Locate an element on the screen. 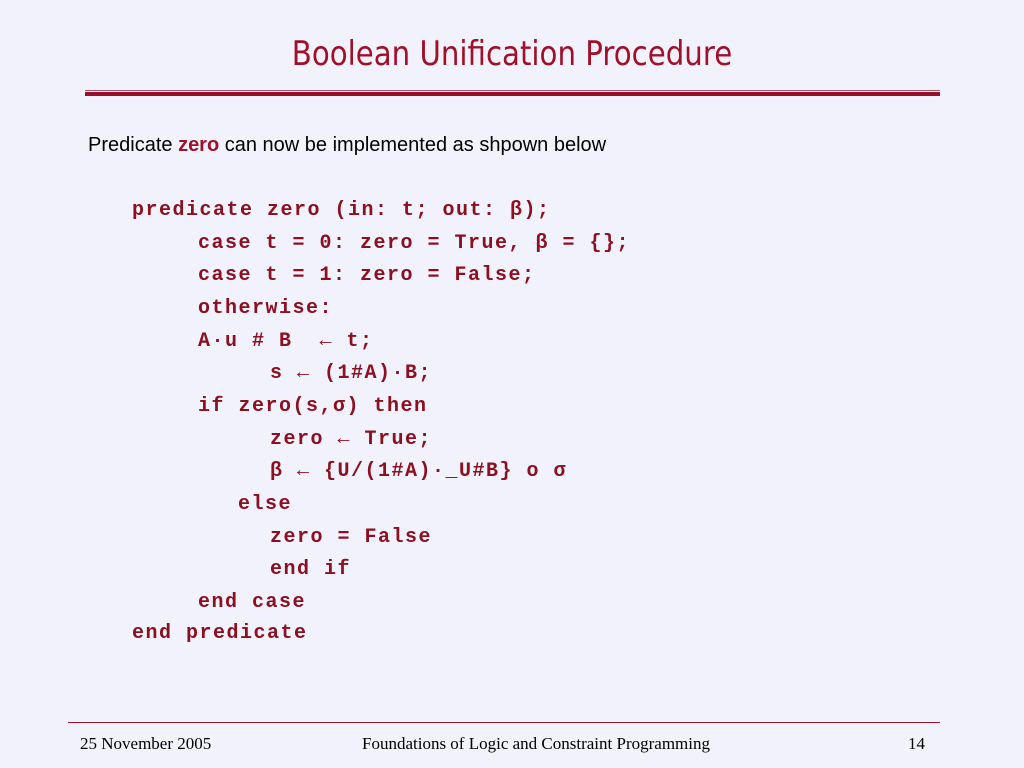  code-line: s ← (1#A)·B; is located at coordinates (351, 373).